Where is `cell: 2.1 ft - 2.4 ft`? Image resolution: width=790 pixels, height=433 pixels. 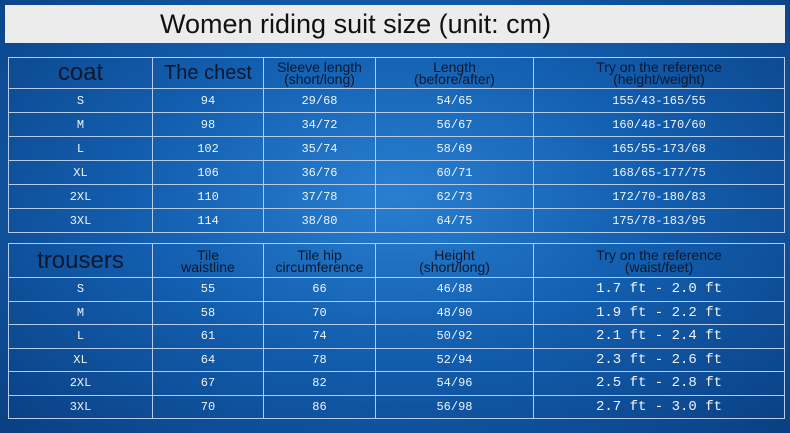 cell: 2.1 ft - 2.4 ft is located at coordinates (659, 336).